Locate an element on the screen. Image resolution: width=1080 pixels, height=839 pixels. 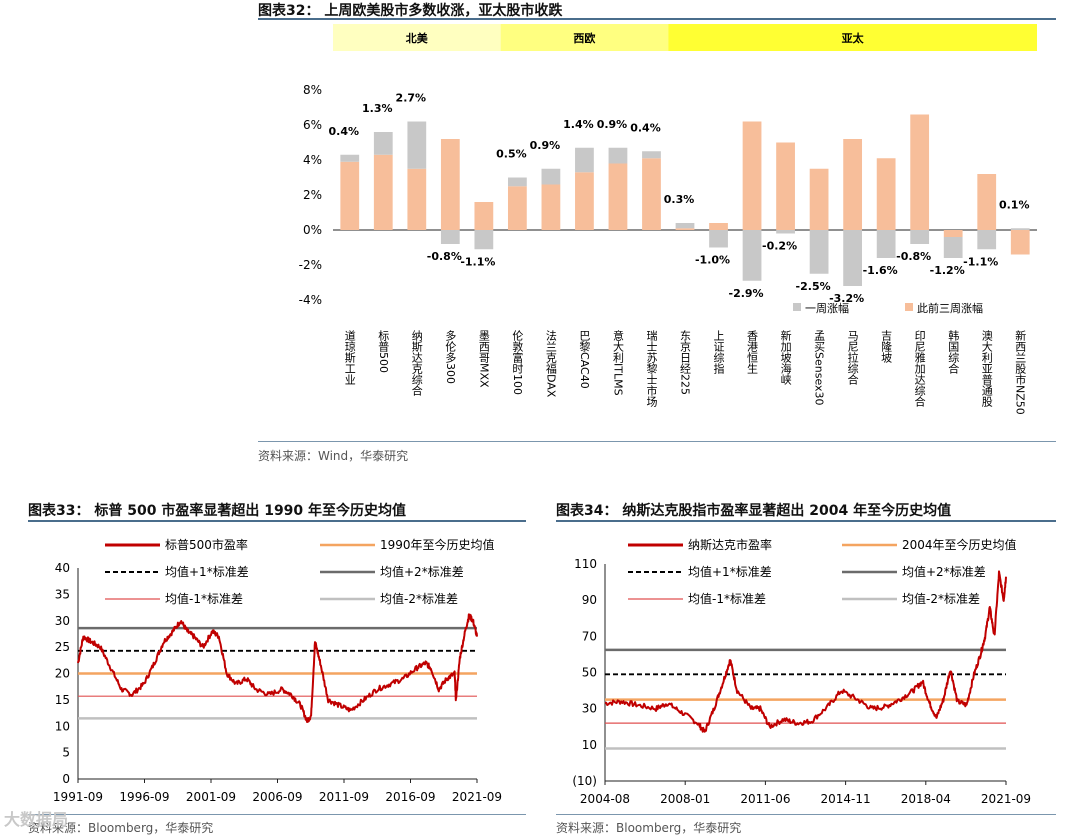
fig32-title-rule is located at coordinates (657, 19).